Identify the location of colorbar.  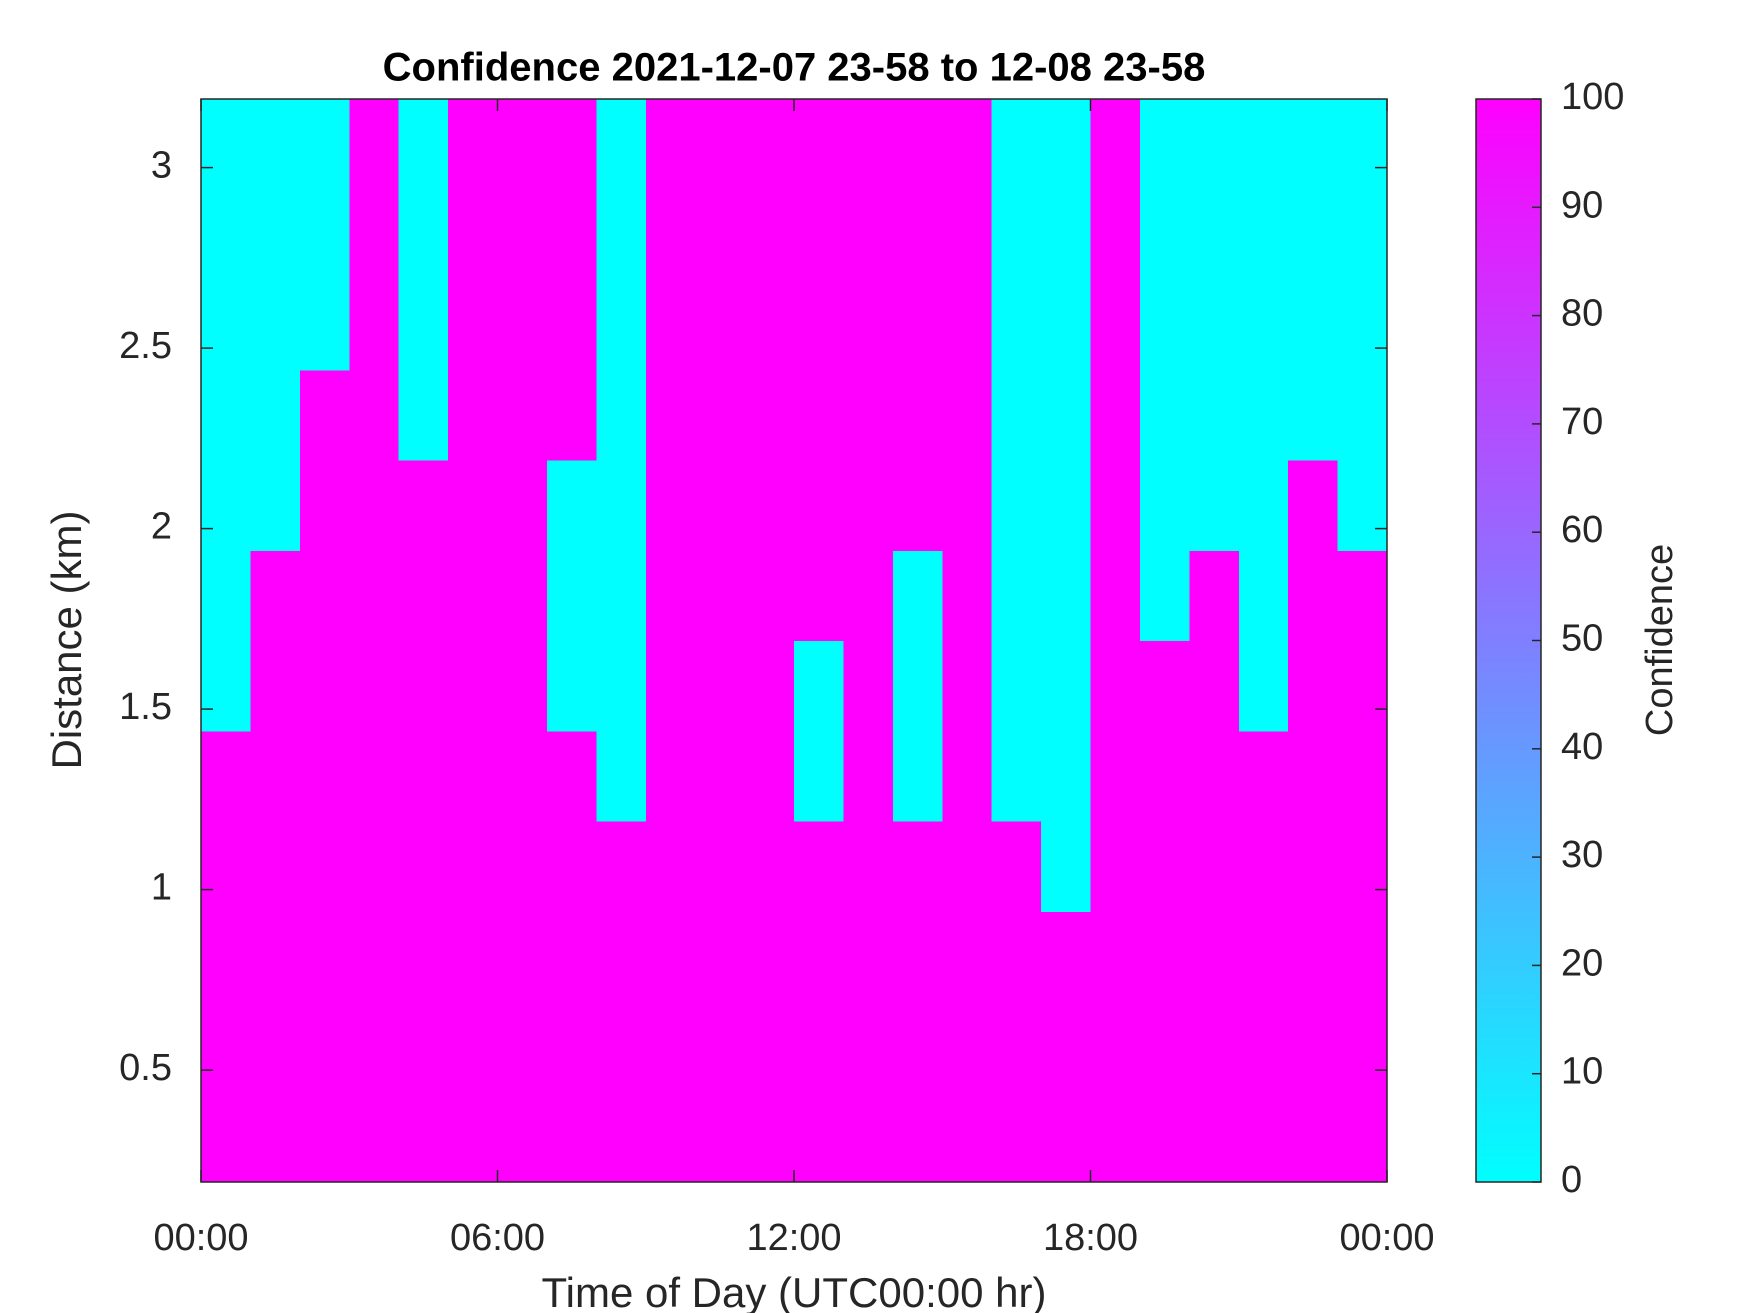
(1508, 640).